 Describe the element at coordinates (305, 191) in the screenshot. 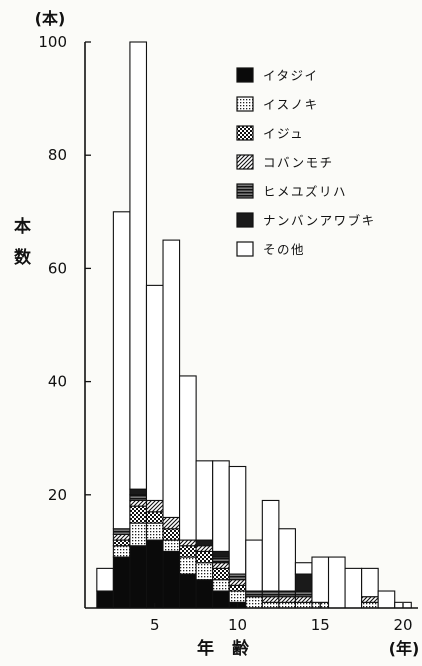

I see `legend-label: ヒメユズリハ` at that location.